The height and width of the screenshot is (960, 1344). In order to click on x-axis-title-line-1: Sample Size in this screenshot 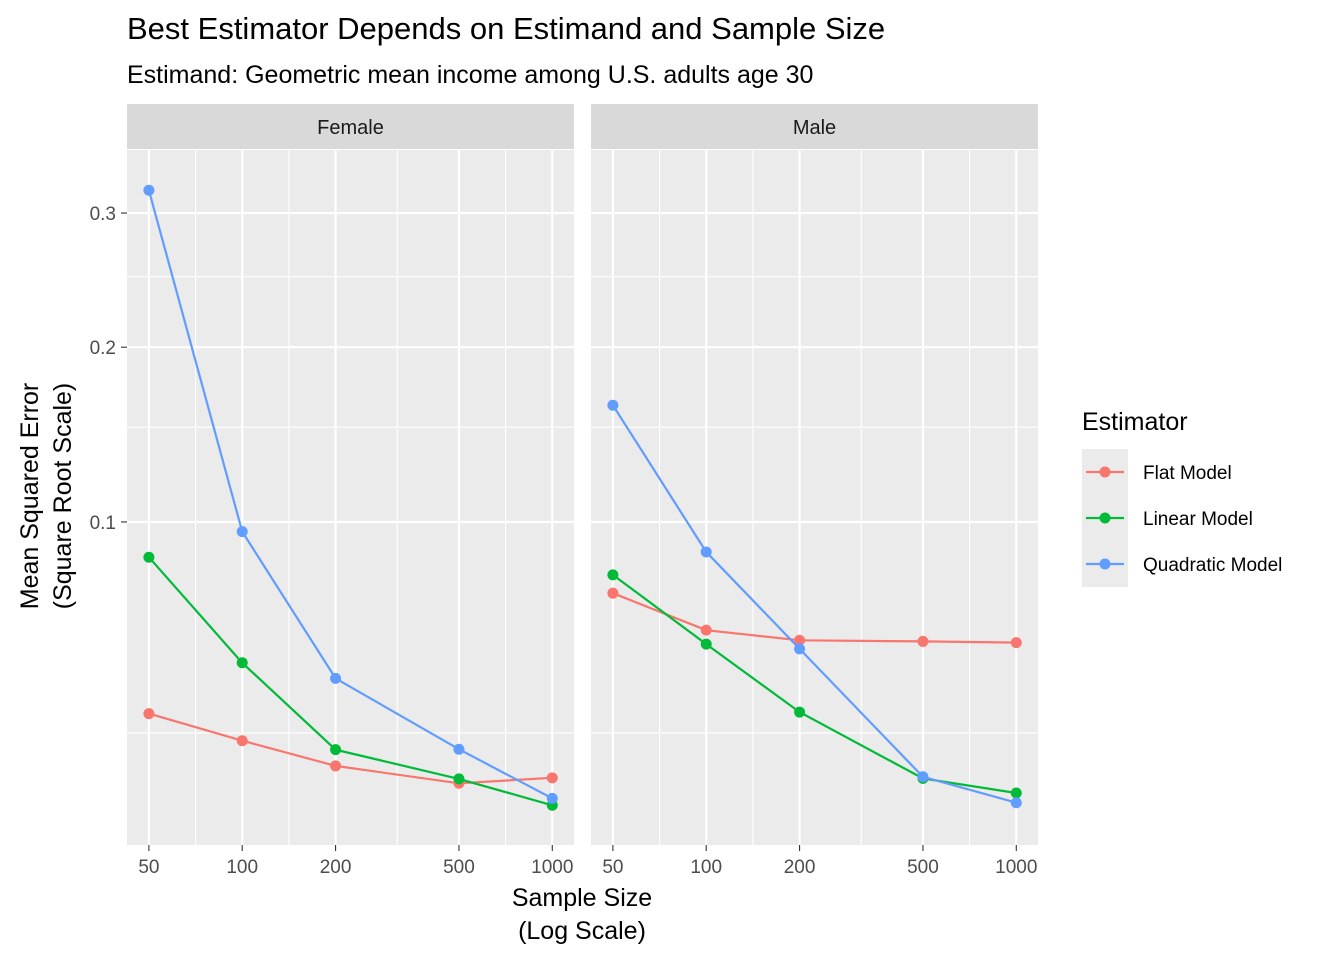, I will do `click(582, 898)`.